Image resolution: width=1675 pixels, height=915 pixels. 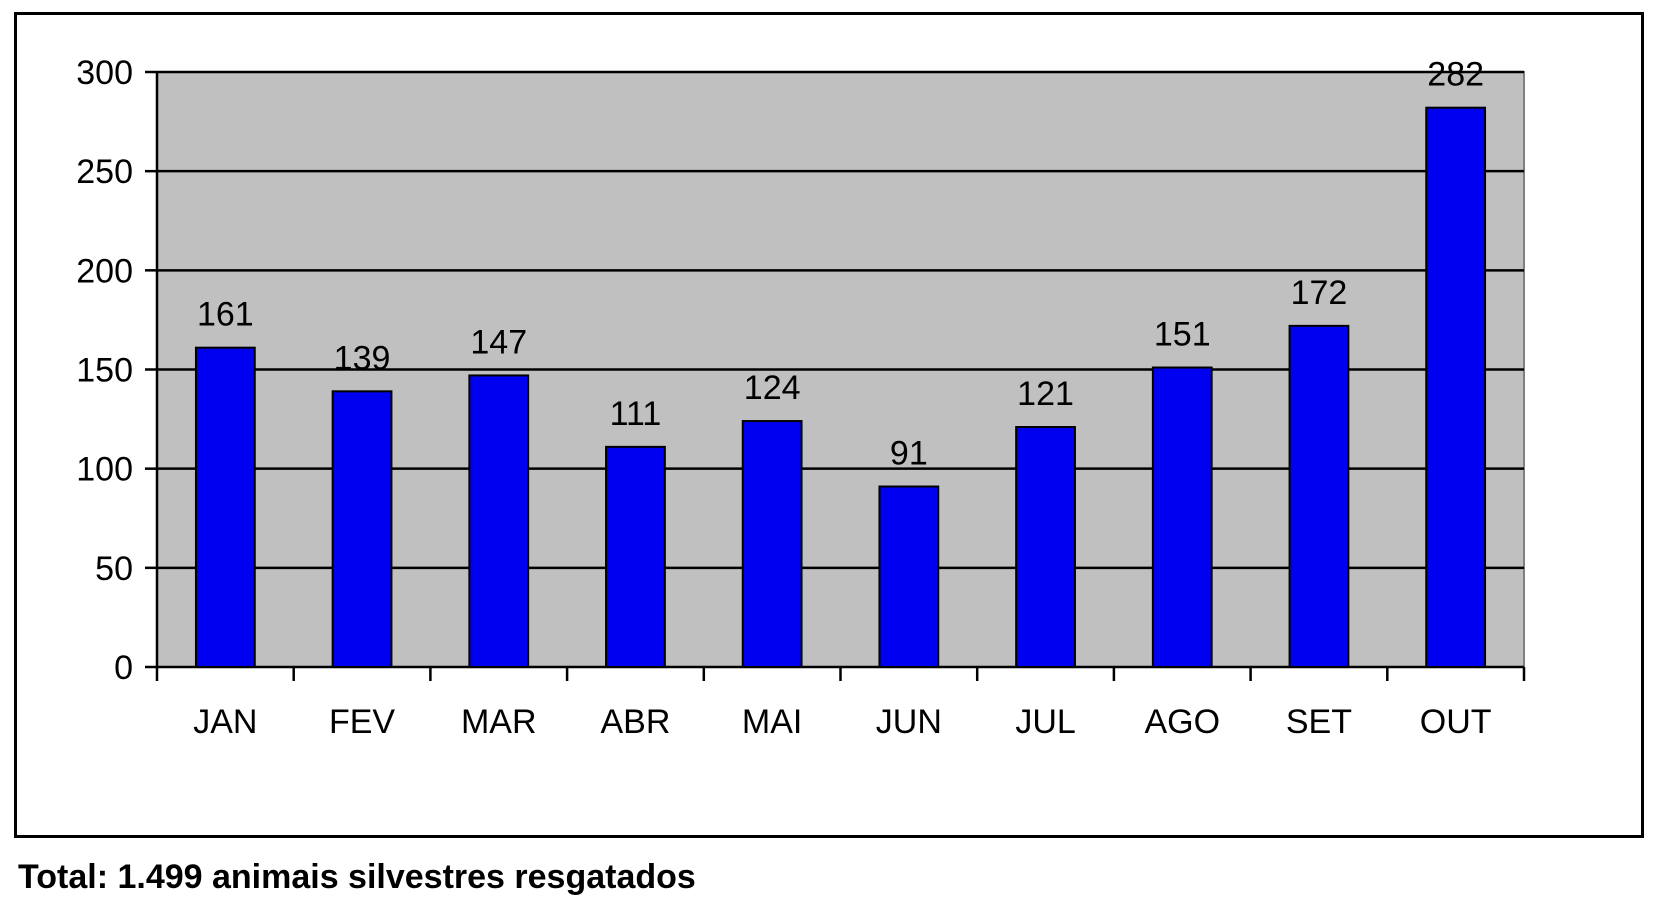 What do you see at coordinates (772, 388) in the screenshot?
I see `data-label: 124` at bounding box center [772, 388].